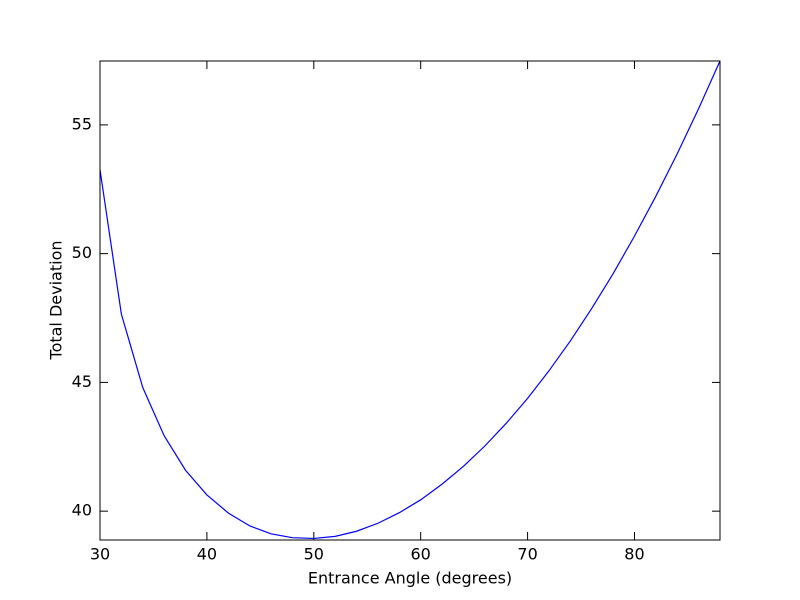 This screenshot has height=600, width=800. Describe the element at coordinates (82, 381) in the screenshot. I see `y-tick-label: 45` at that location.